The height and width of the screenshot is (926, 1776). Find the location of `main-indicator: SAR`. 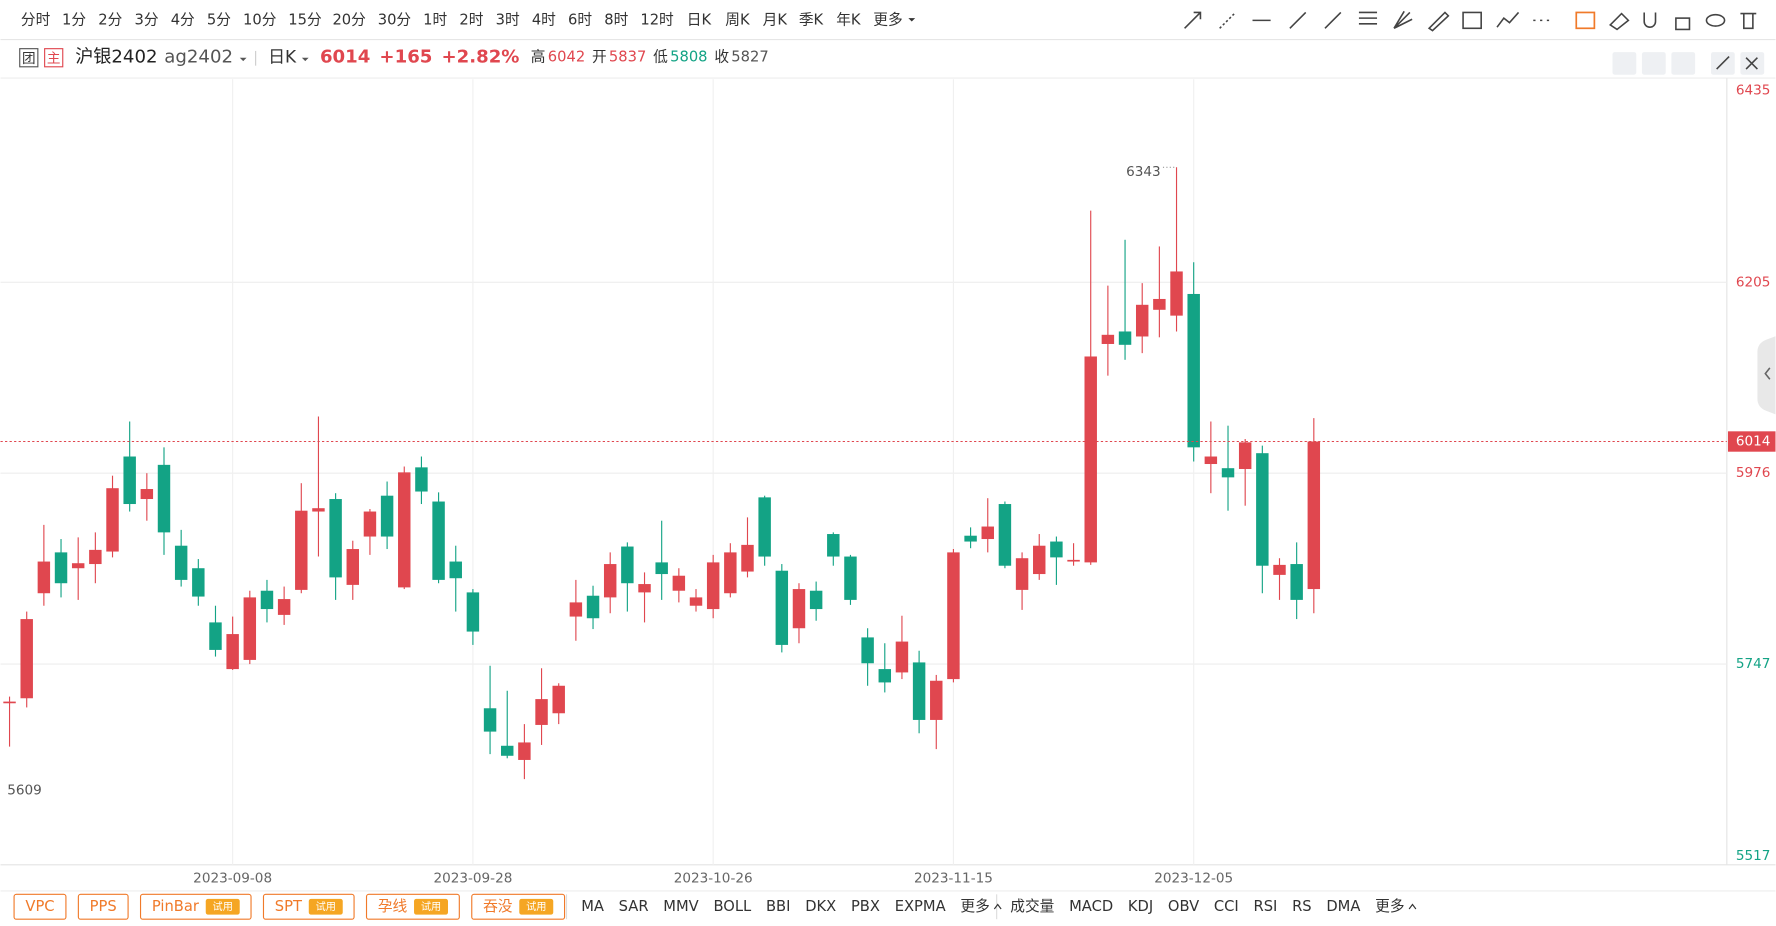

main-indicator: SAR is located at coordinates (634, 906).